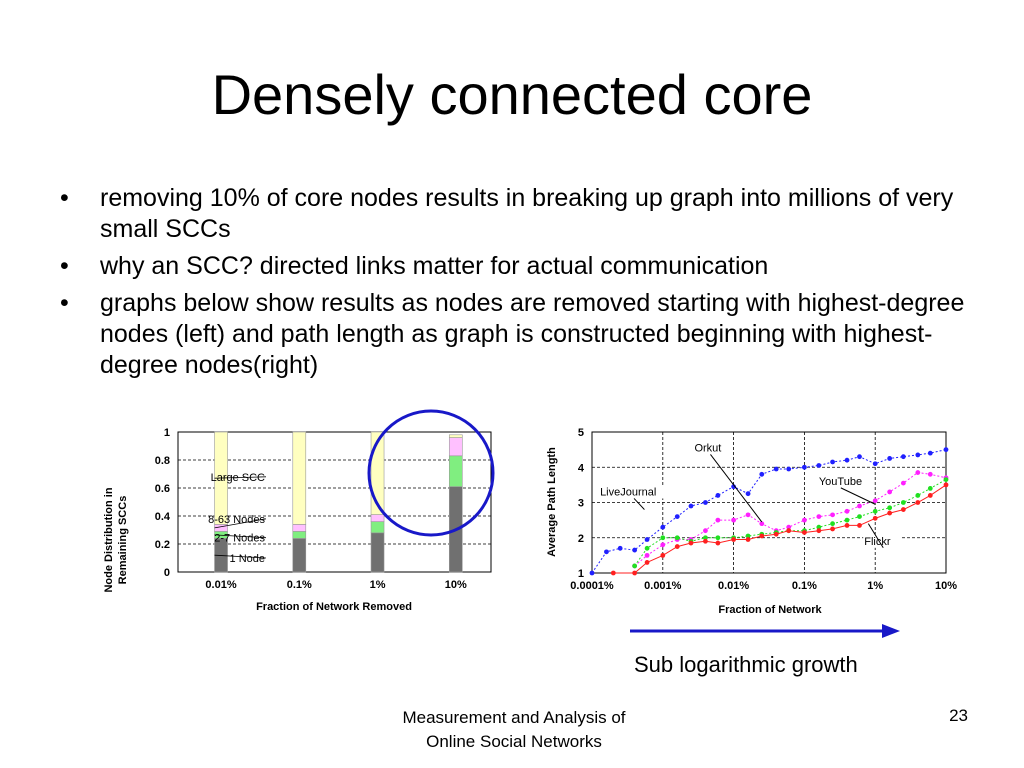 The width and height of the screenshot is (1024, 768). Describe the element at coordinates (123, 540) in the screenshot. I see `bar-chart-ylabel-line2: Remaining SCCs` at that location.